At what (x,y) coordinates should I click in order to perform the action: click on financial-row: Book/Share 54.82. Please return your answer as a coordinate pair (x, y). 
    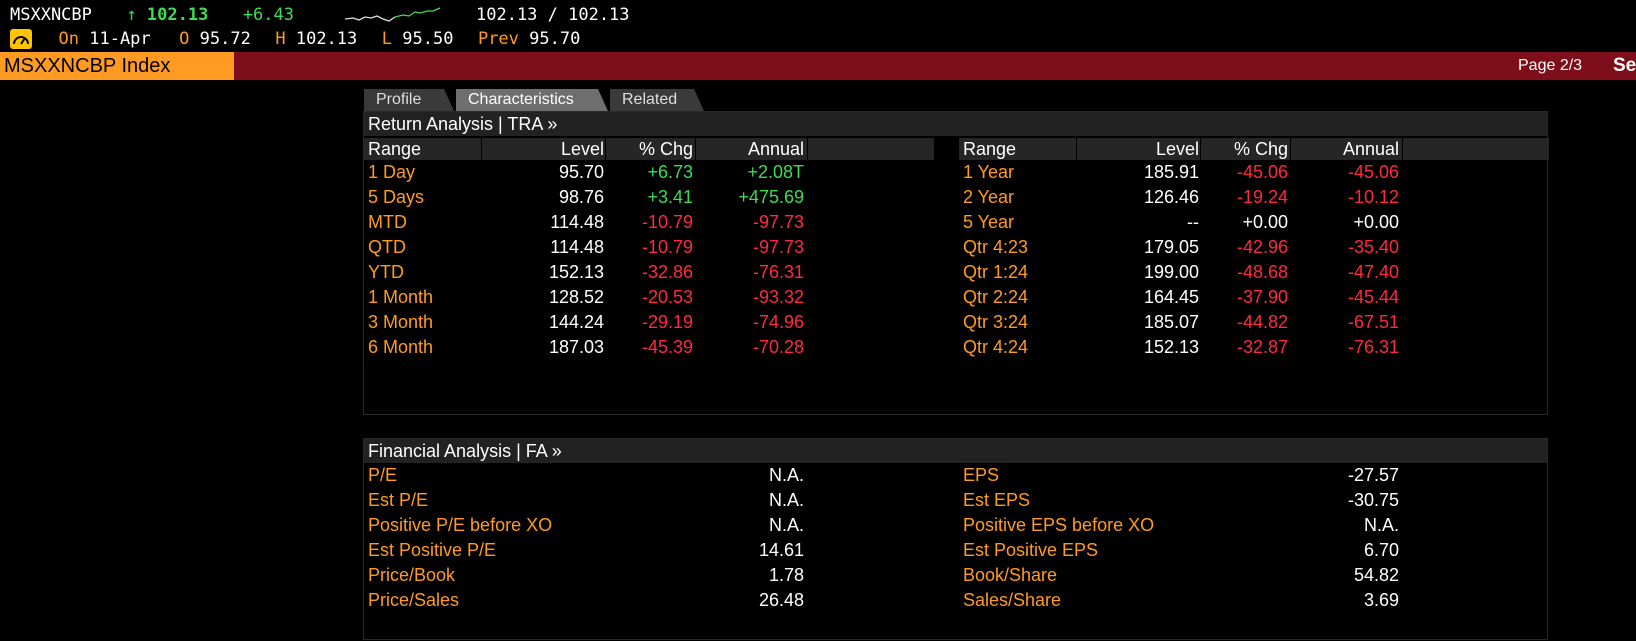
    Looking at the image, I should click on (1189, 575).